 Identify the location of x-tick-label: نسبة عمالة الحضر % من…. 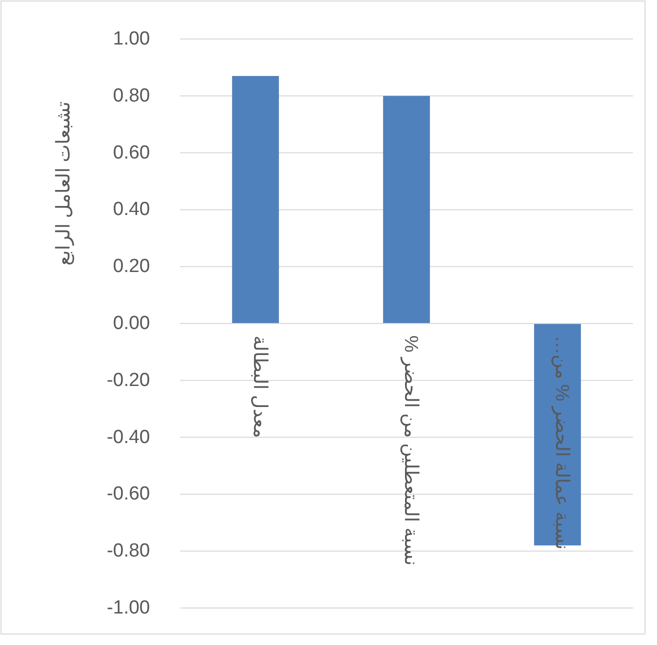
(561, 443).